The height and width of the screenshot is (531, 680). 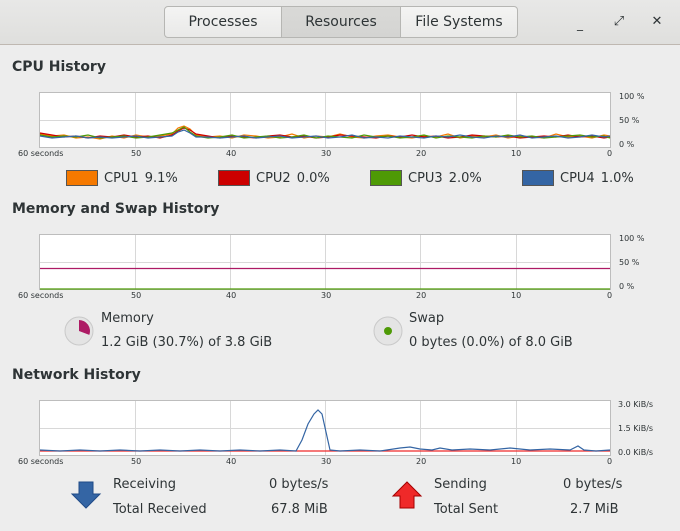 I want to click on tab-processes: Processes, so click(x=223, y=22).